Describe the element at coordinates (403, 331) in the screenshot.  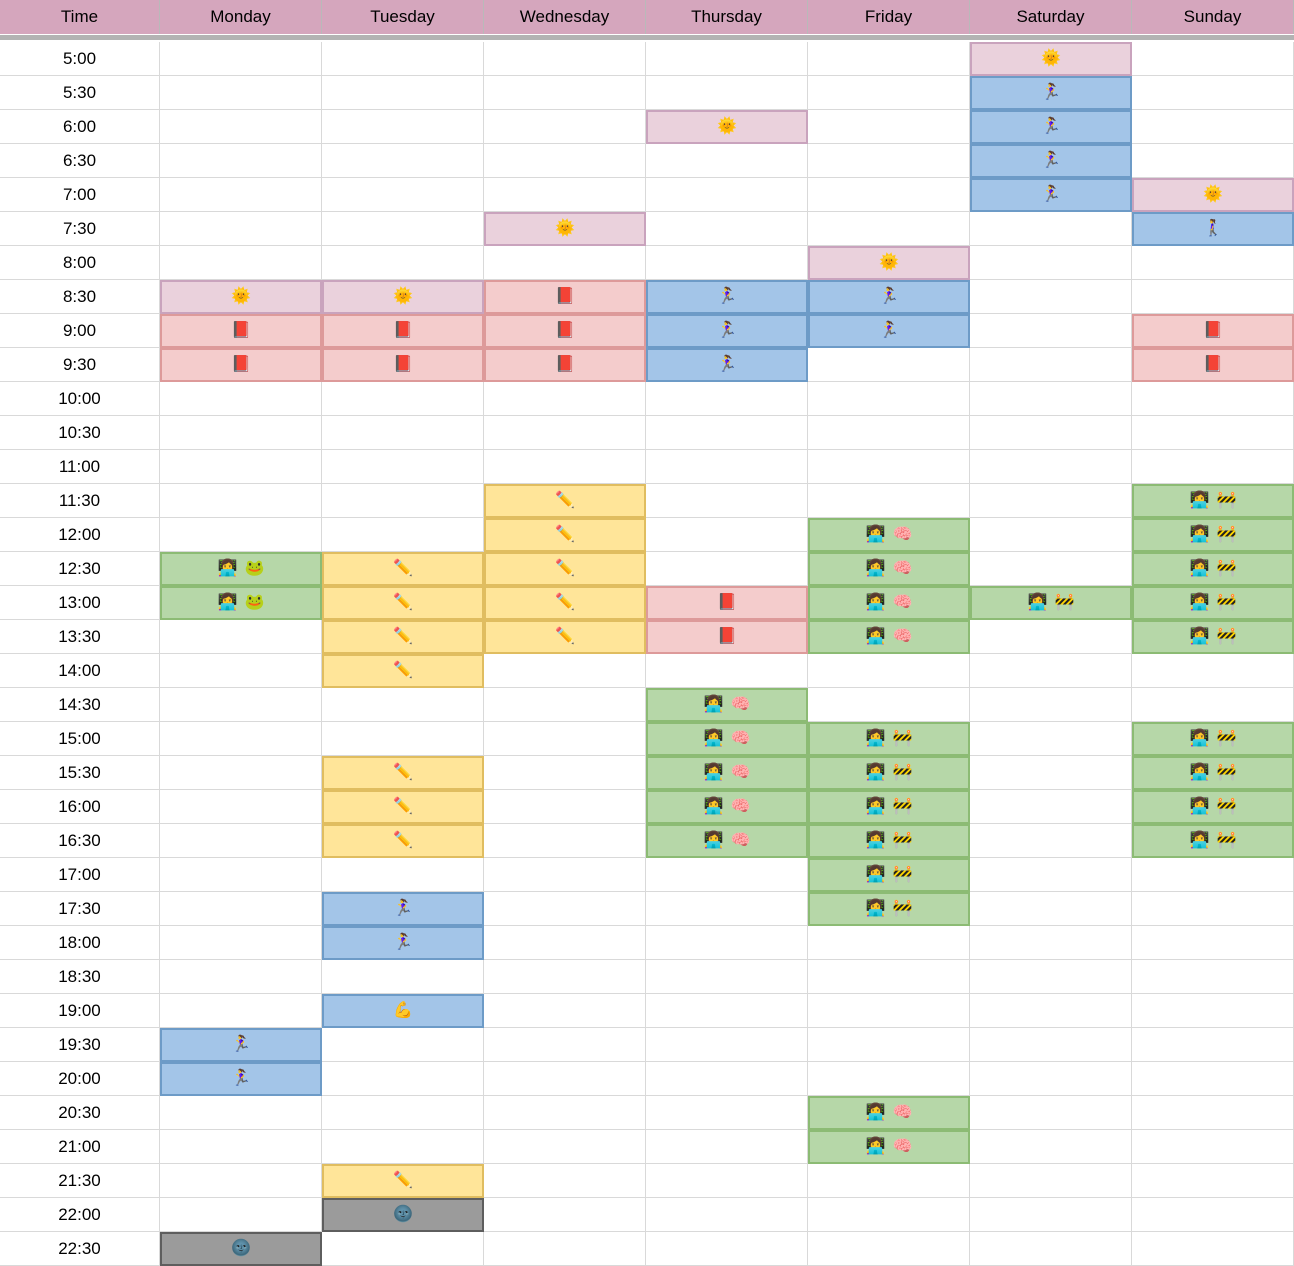
I see `schedule-cell-tuesday-900: 📕` at that location.